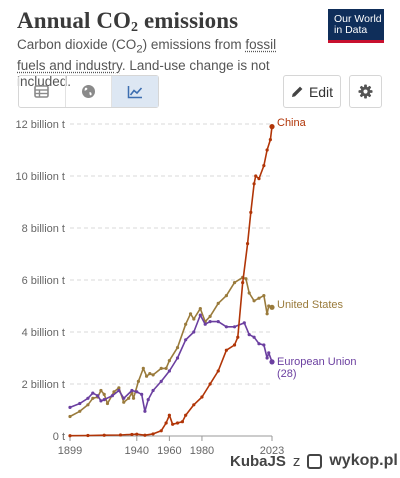 The height and width of the screenshot is (478, 400). Describe the element at coordinates (292, 123) in the screenshot. I see `series-label-china: China` at that location.